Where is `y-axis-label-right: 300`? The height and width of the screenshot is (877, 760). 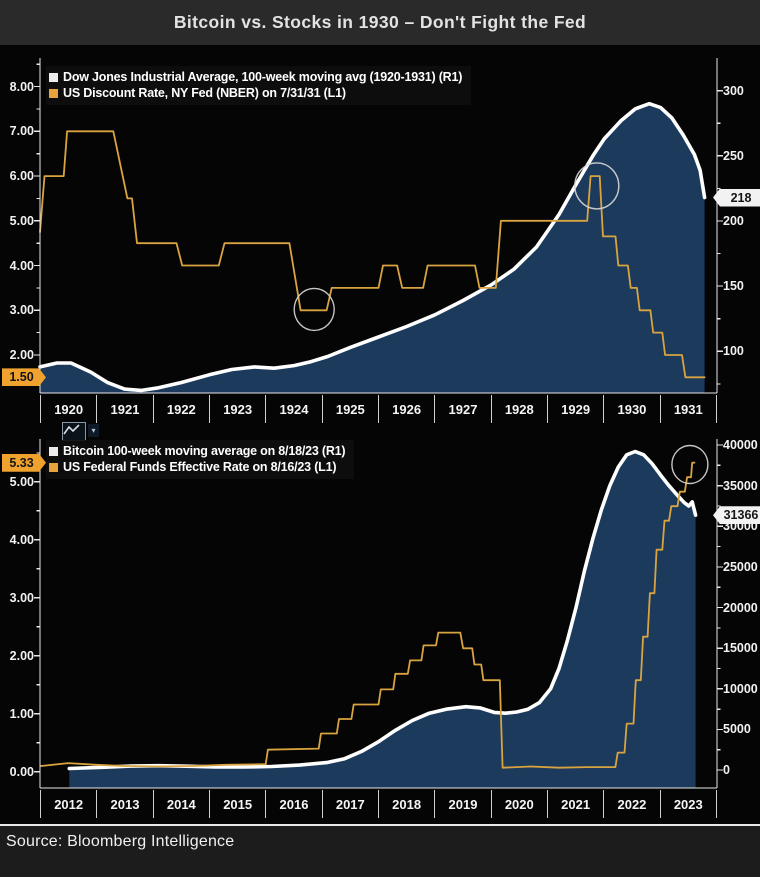
y-axis-label-right: 300 is located at coordinates (733, 90).